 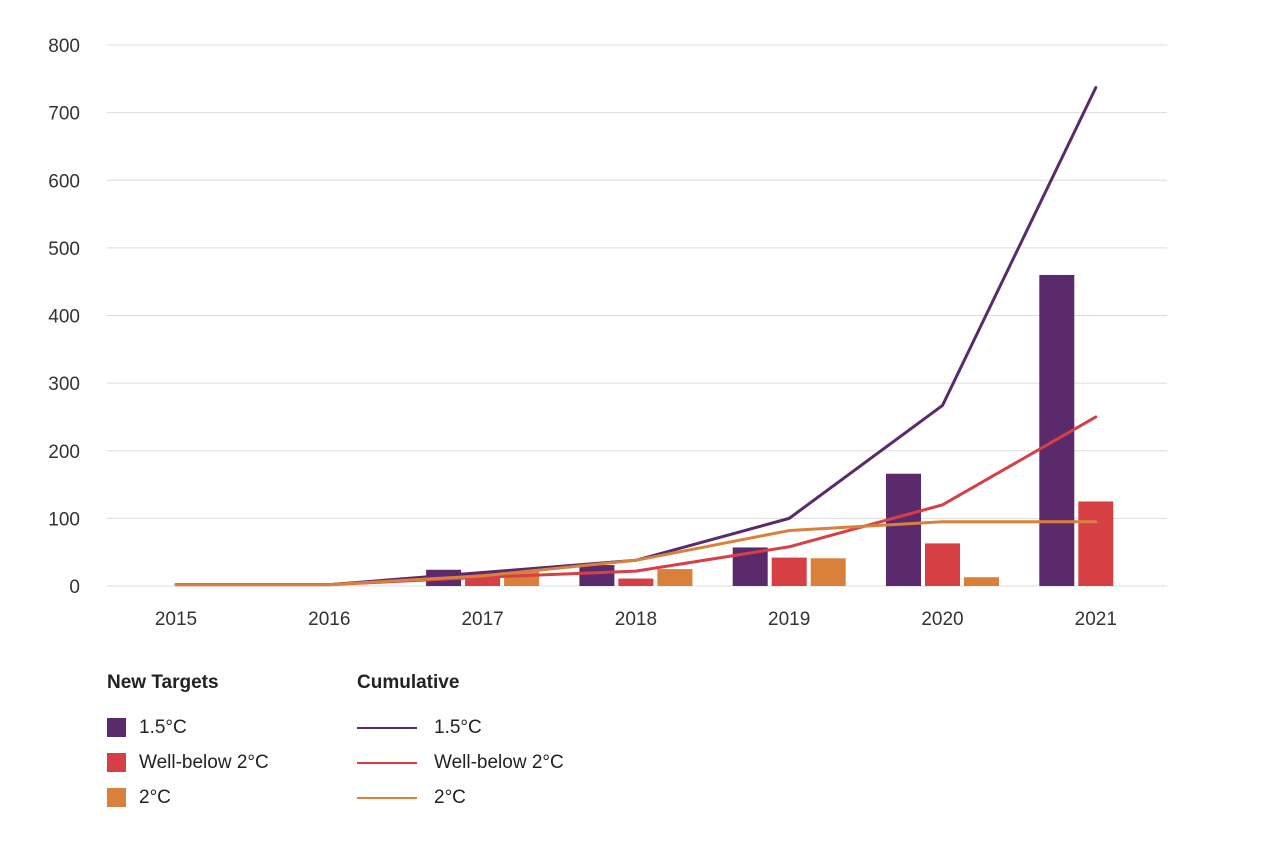 What do you see at coordinates (675, 577) in the screenshot?
I see `bar-2c-2018` at bounding box center [675, 577].